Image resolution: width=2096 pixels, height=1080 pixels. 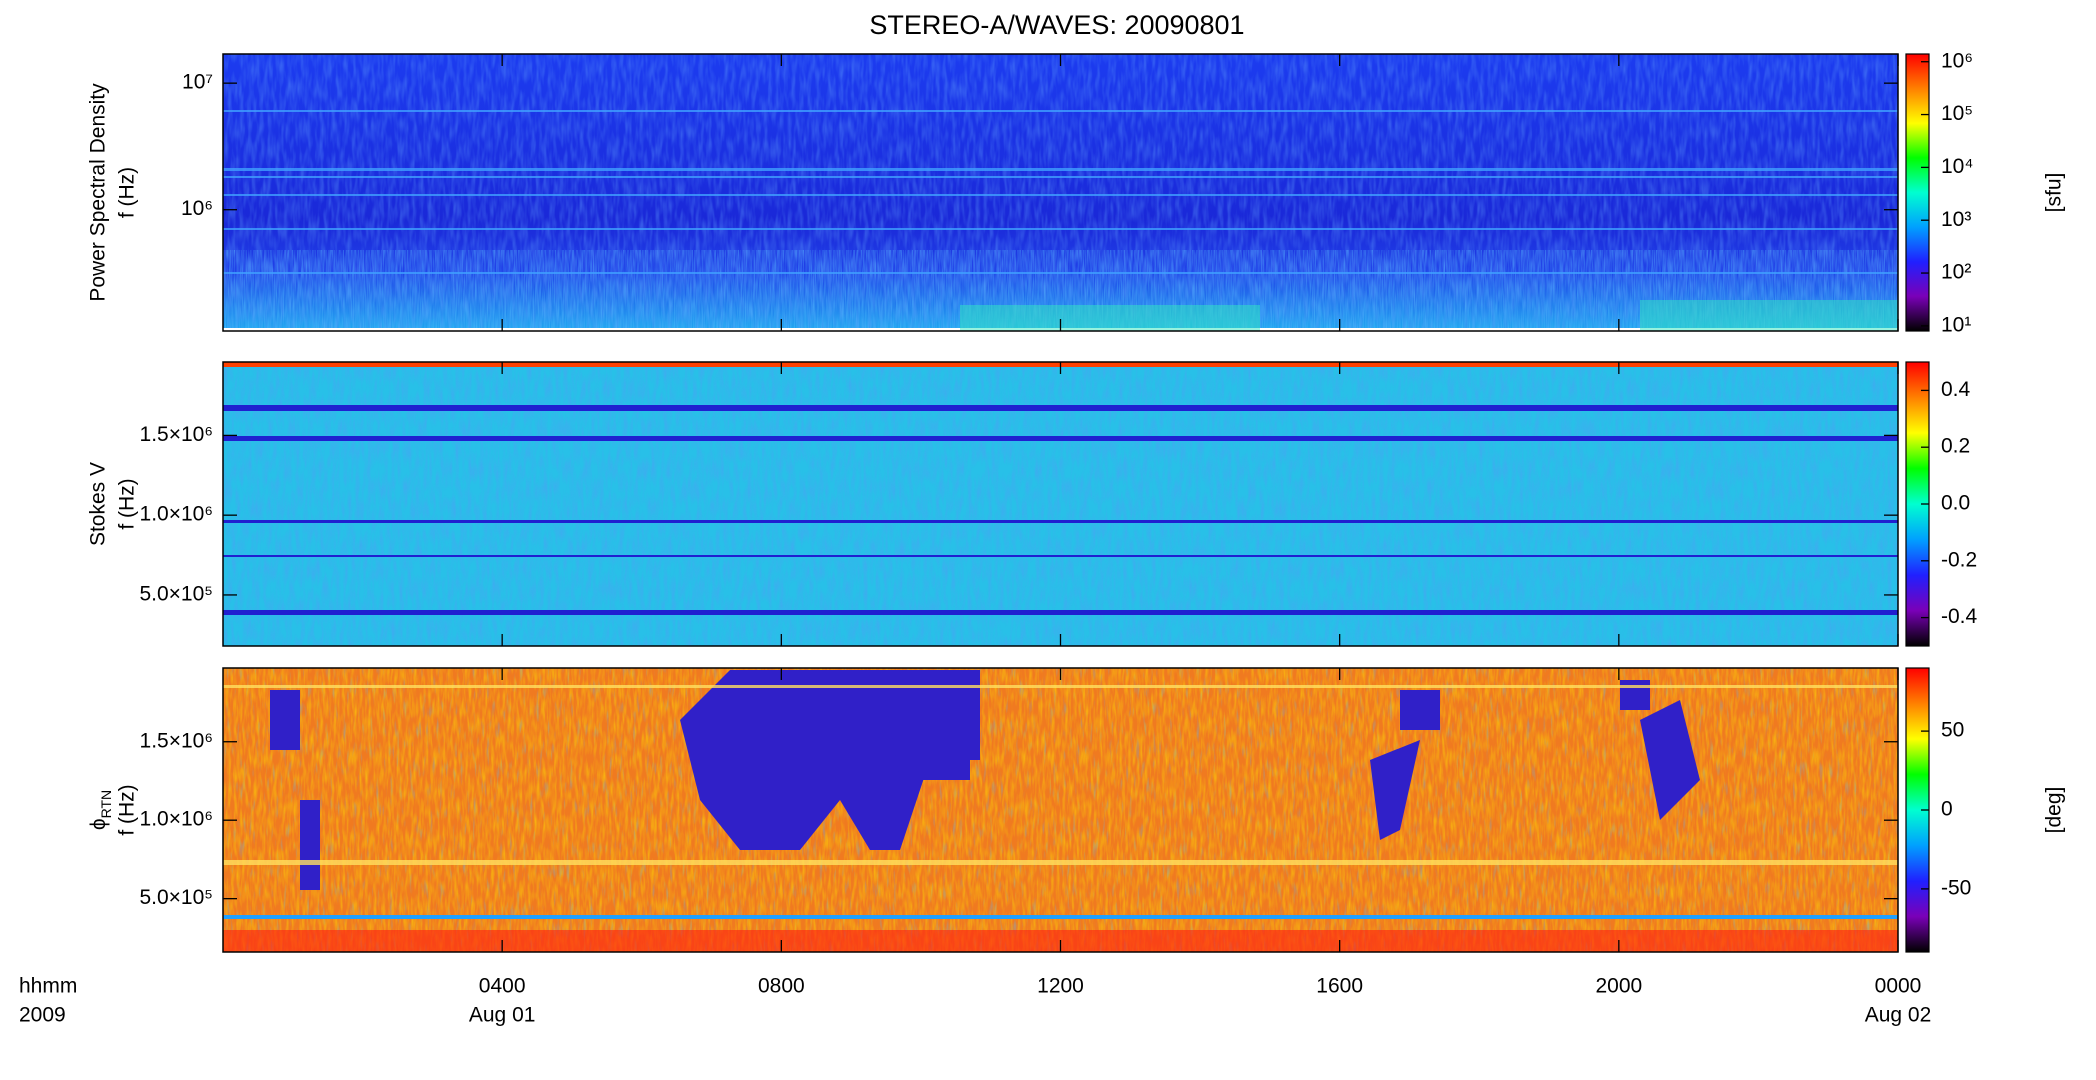 I want to click on colorbar-tick-label: 10², so click(x=1956, y=272).